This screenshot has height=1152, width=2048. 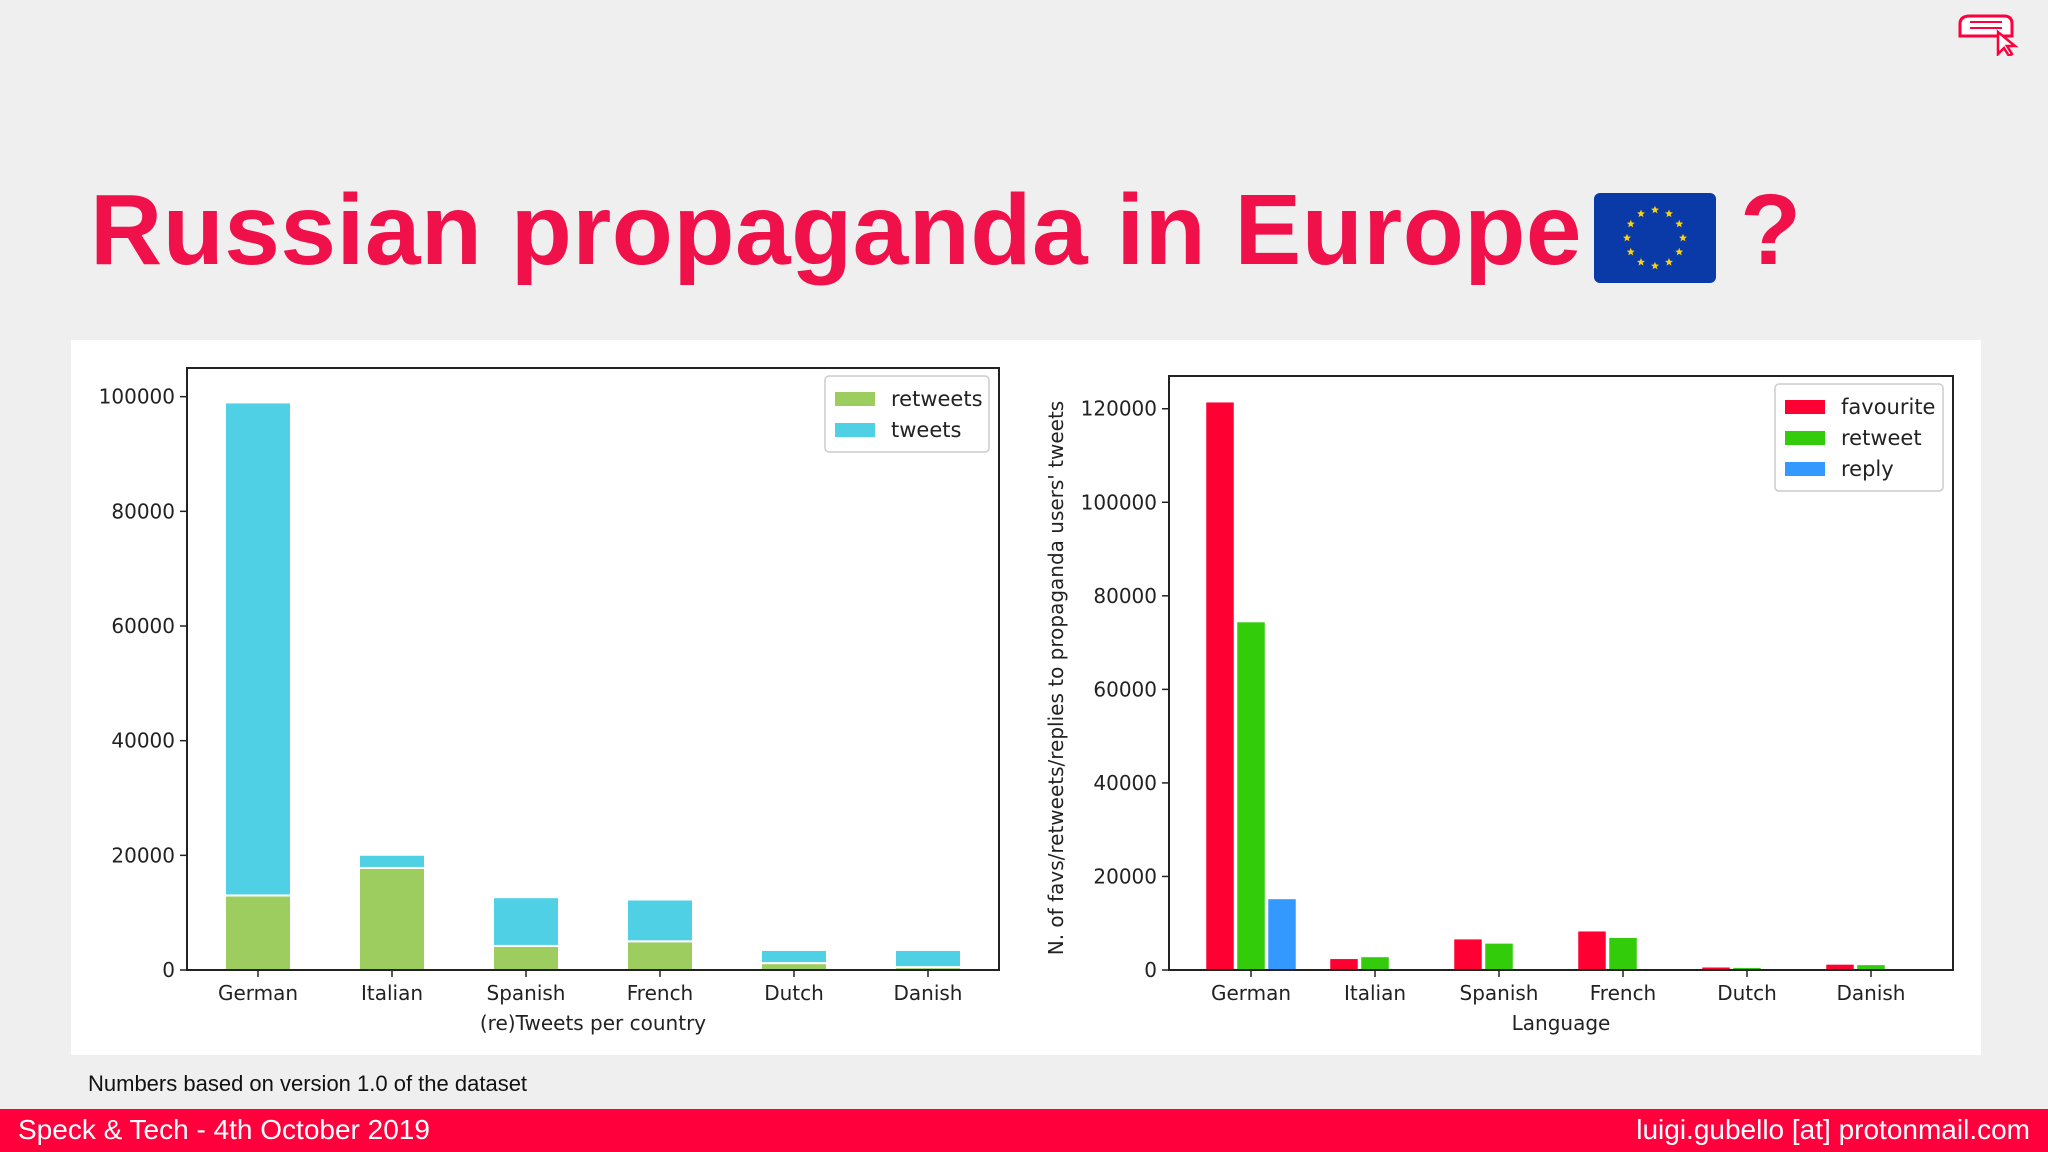 What do you see at coordinates (1805, 438) in the screenshot?
I see `legend-swatch-retweet` at bounding box center [1805, 438].